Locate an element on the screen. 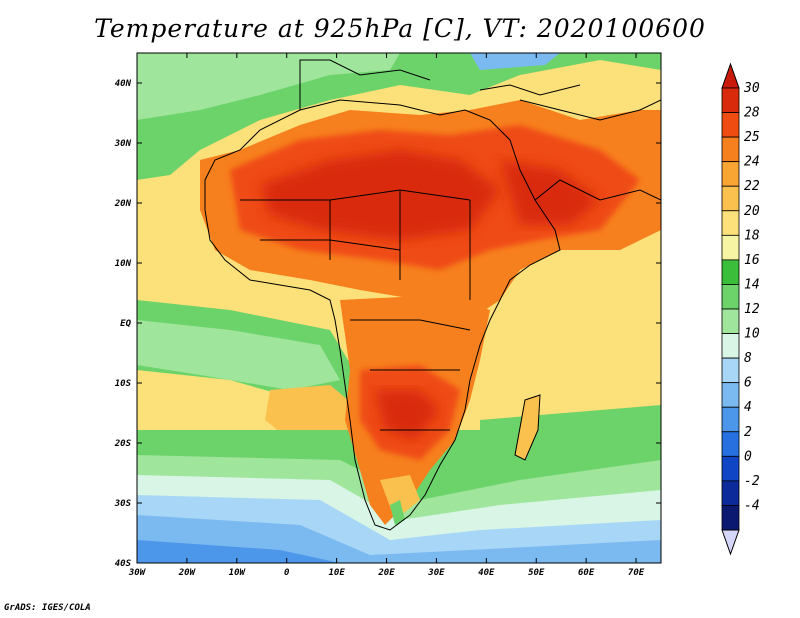 This screenshot has width=800, height=618. colorbar-label: 20 is located at coordinates (752, 211).